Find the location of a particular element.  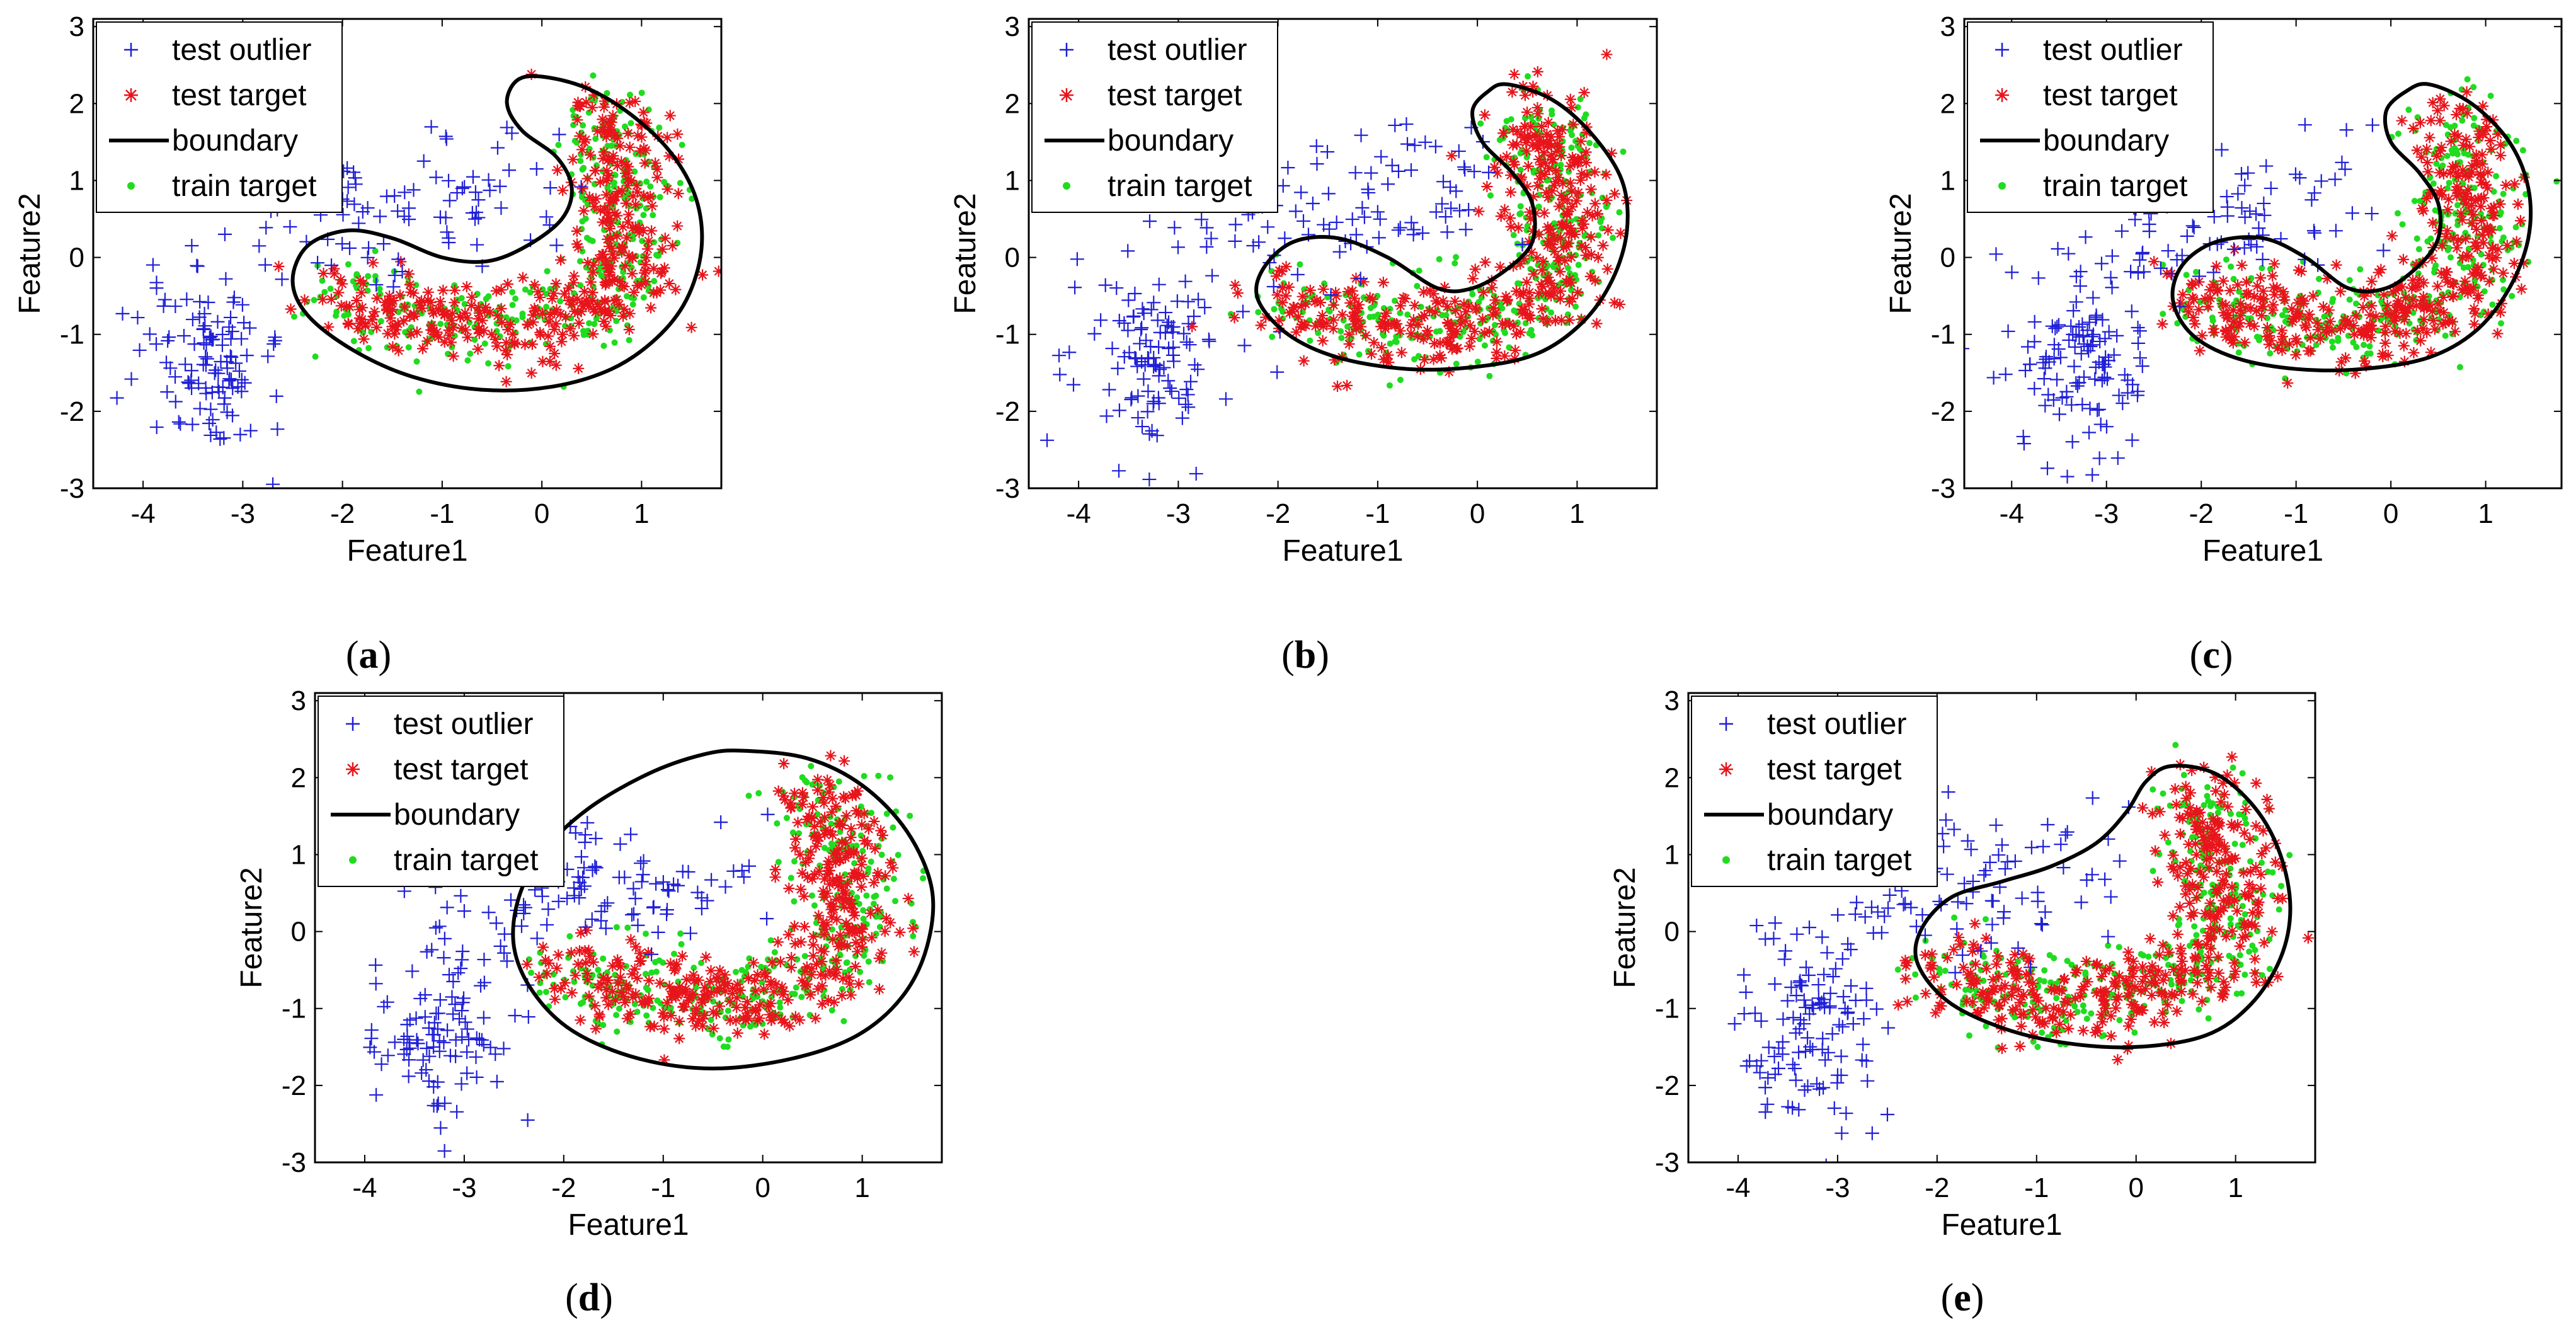

legend-label: test outlier is located at coordinates (1178, 50).